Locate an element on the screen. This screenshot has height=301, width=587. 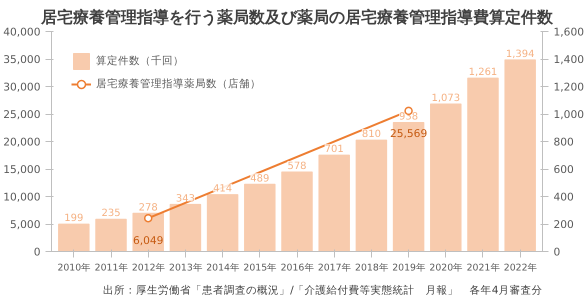
chart-title: 居宅療養管理指導を行う薬局数及び薬局の居宅療養管理指導費算定件数 is located at coordinates (297, 17).